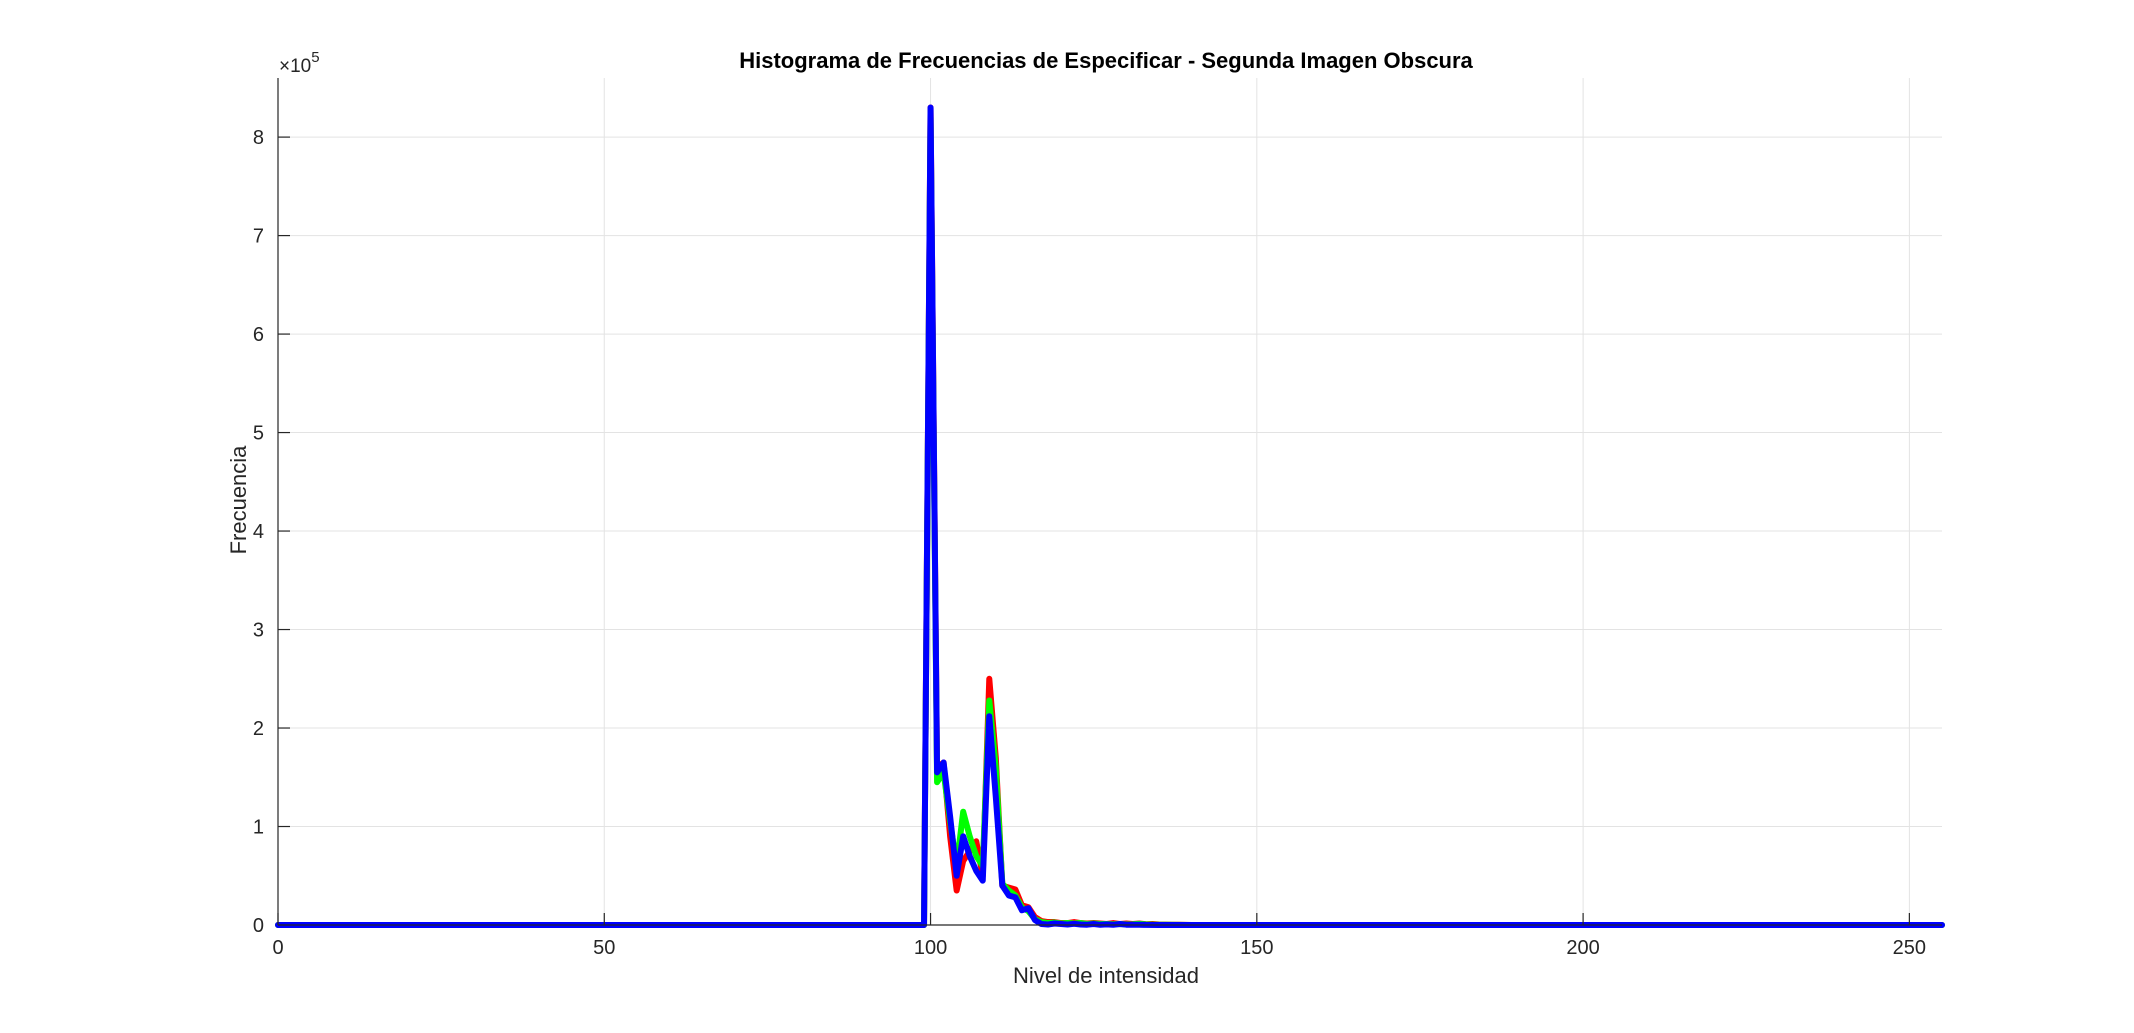 This screenshot has height=1033, width=2134. What do you see at coordinates (258, 631) in the screenshot?
I see `y-tick-label-3: 3` at bounding box center [258, 631].